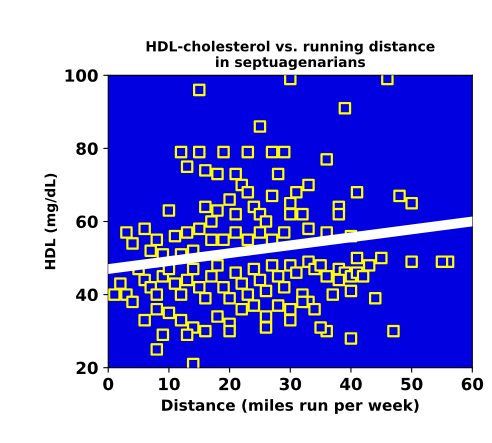 Image resolution: width=492 pixels, height=443 pixels. What do you see at coordinates (87, 221) in the screenshot?
I see `y-tick-label: 60` at bounding box center [87, 221].